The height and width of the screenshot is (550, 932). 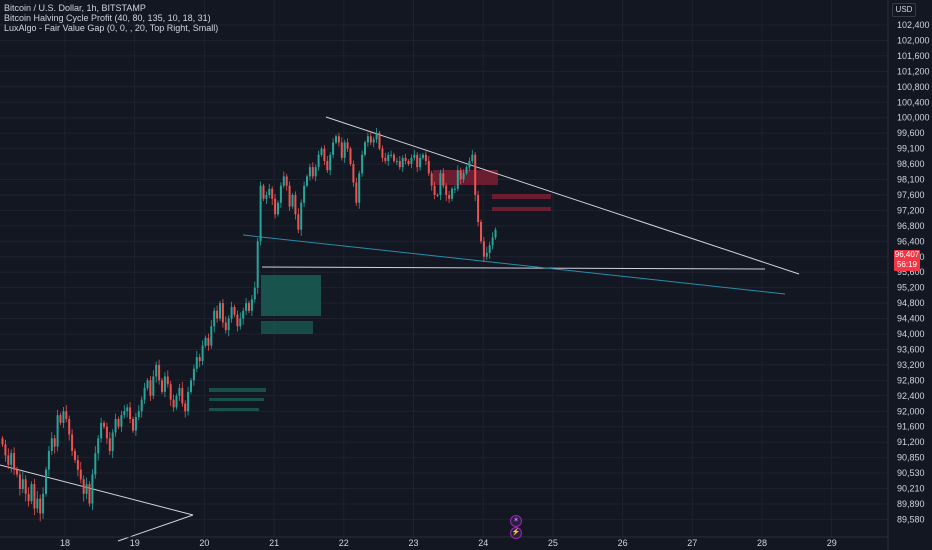 What do you see at coordinates (291, 295) in the screenshot?
I see `fvg-bullish-large` at bounding box center [291, 295].